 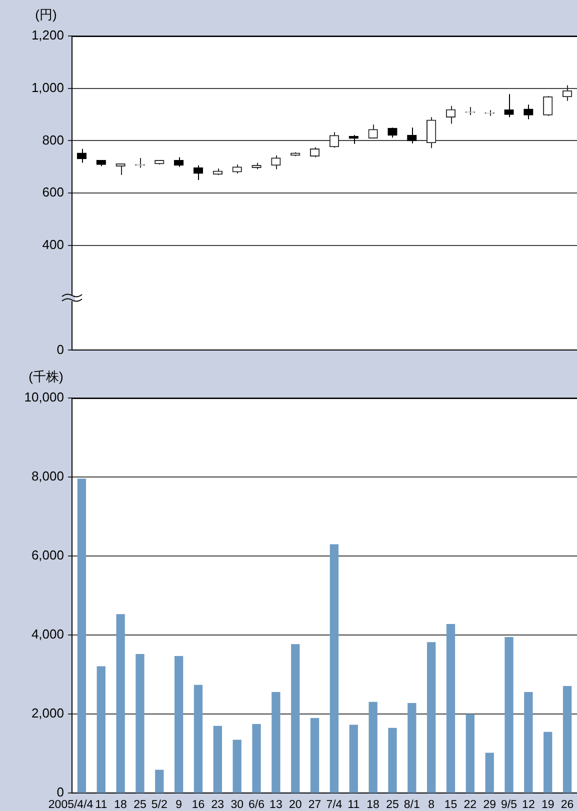 What do you see at coordinates (47, 476) in the screenshot?
I see `y-tick-label: 8,000` at bounding box center [47, 476].